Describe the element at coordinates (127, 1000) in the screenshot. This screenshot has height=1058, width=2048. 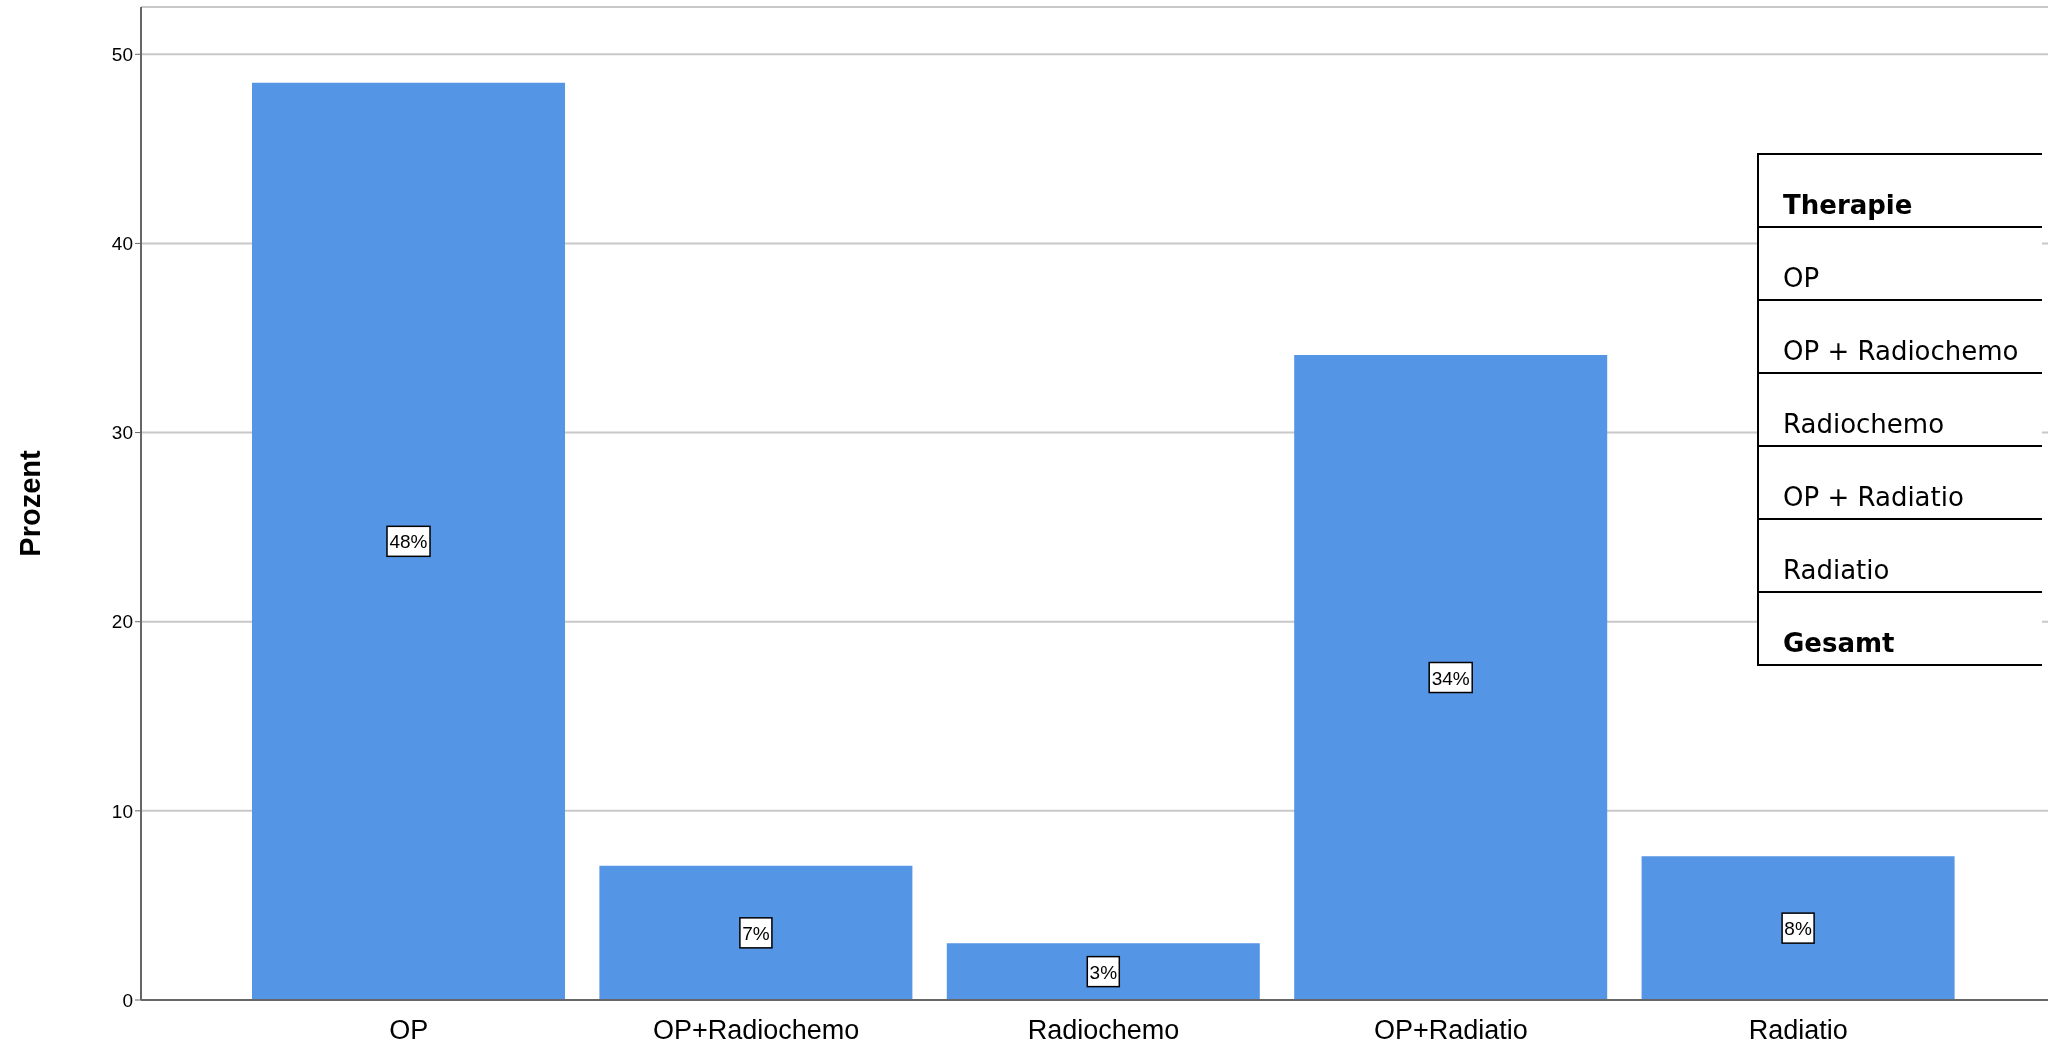
I see `y-tick-label: 0` at that location.